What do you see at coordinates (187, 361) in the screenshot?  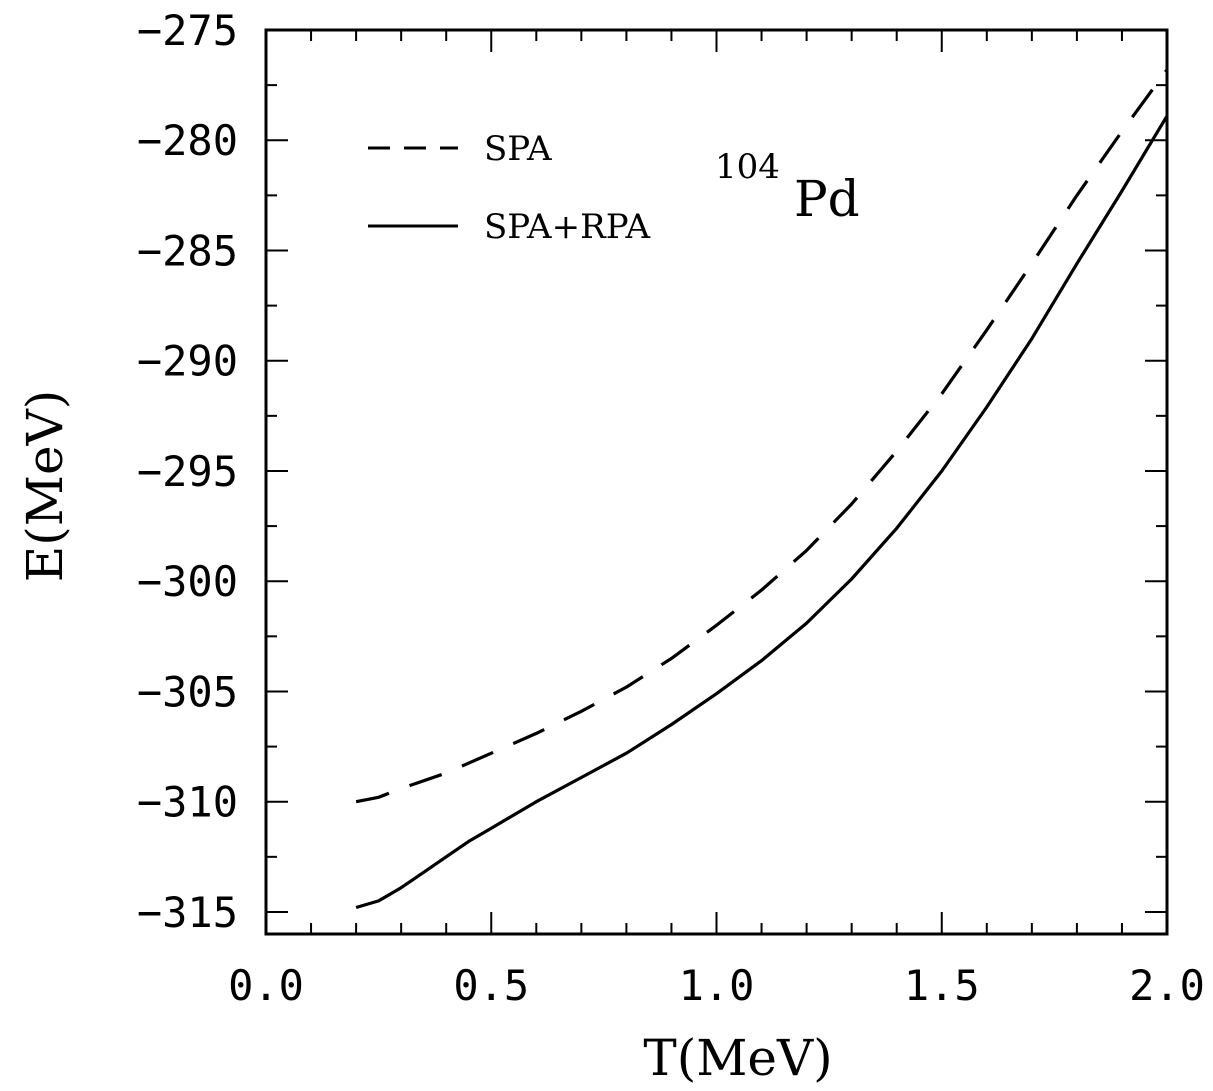 I see `y-tick-label: −290` at bounding box center [187, 361].